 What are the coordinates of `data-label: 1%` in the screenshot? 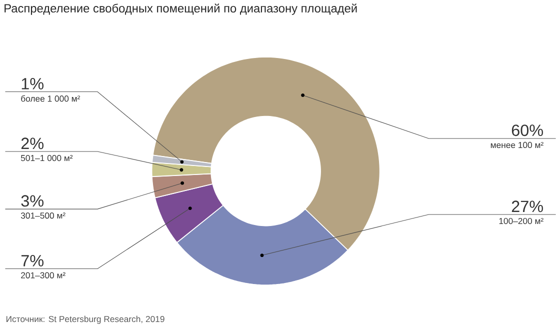 It's located at (33, 84).